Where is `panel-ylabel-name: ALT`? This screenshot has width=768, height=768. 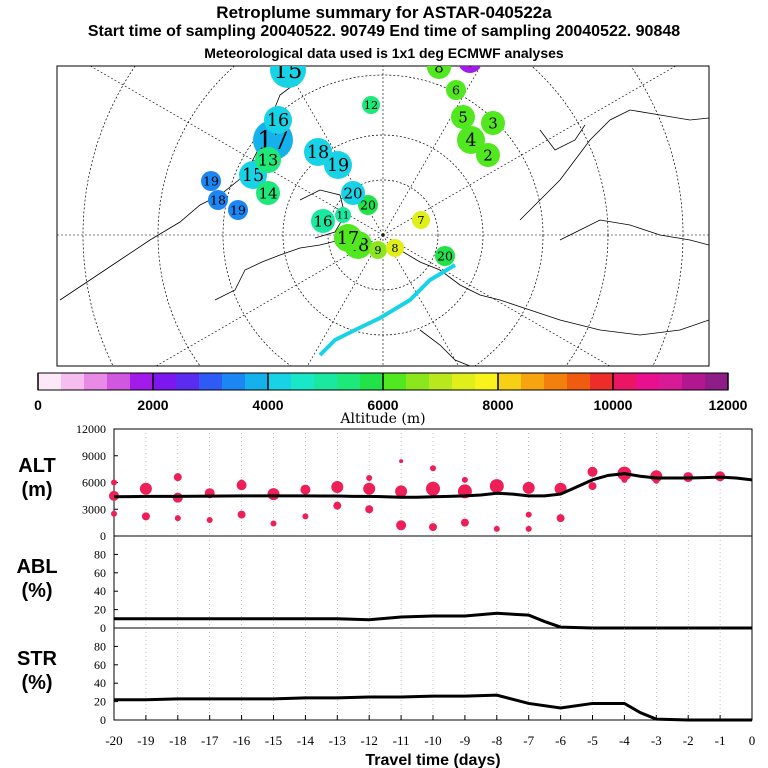
panel-ylabel-name: ALT is located at coordinates (36, 466).